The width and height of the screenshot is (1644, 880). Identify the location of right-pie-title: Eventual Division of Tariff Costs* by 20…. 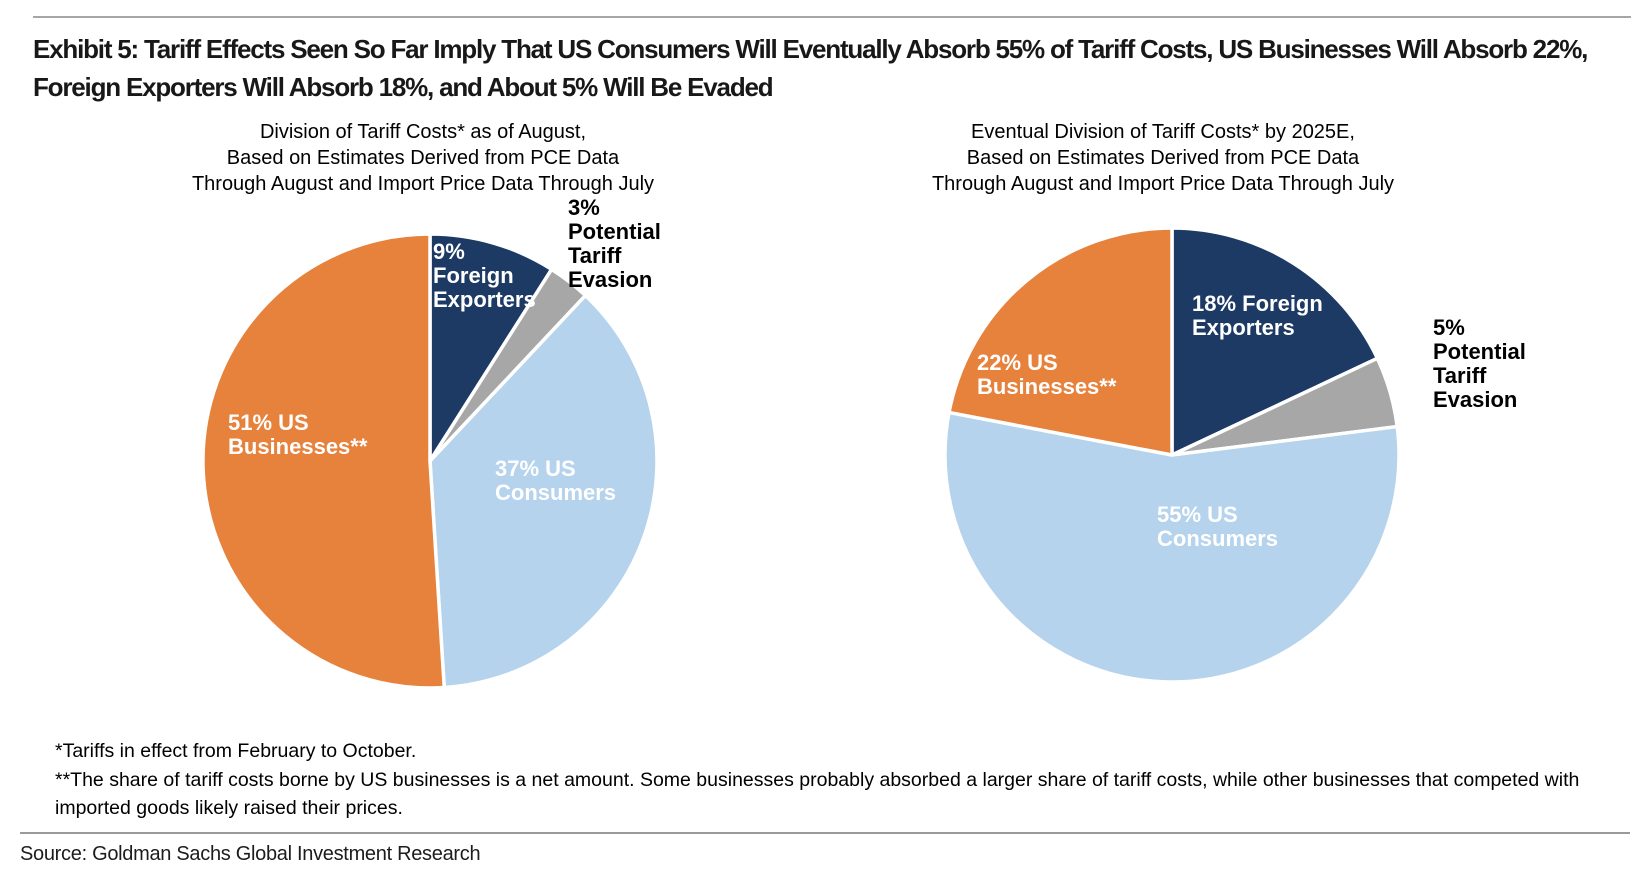
(1163, 158).